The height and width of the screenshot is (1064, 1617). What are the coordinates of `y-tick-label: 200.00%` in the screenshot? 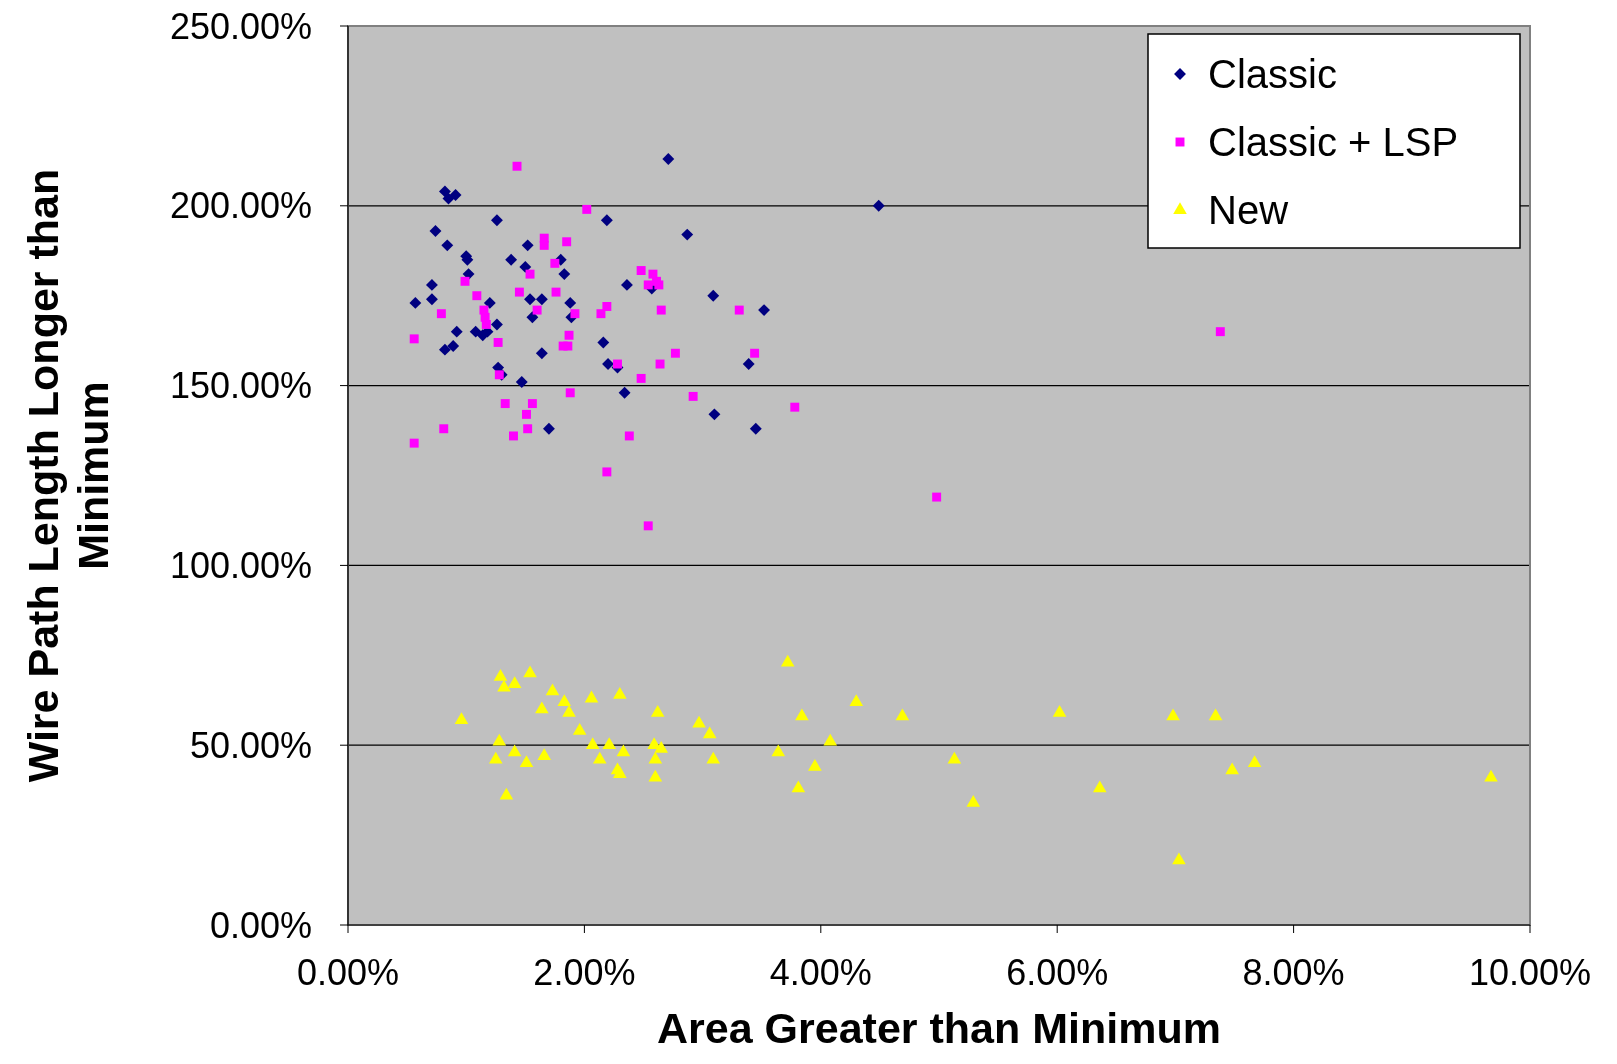 It's located at (240, 206).